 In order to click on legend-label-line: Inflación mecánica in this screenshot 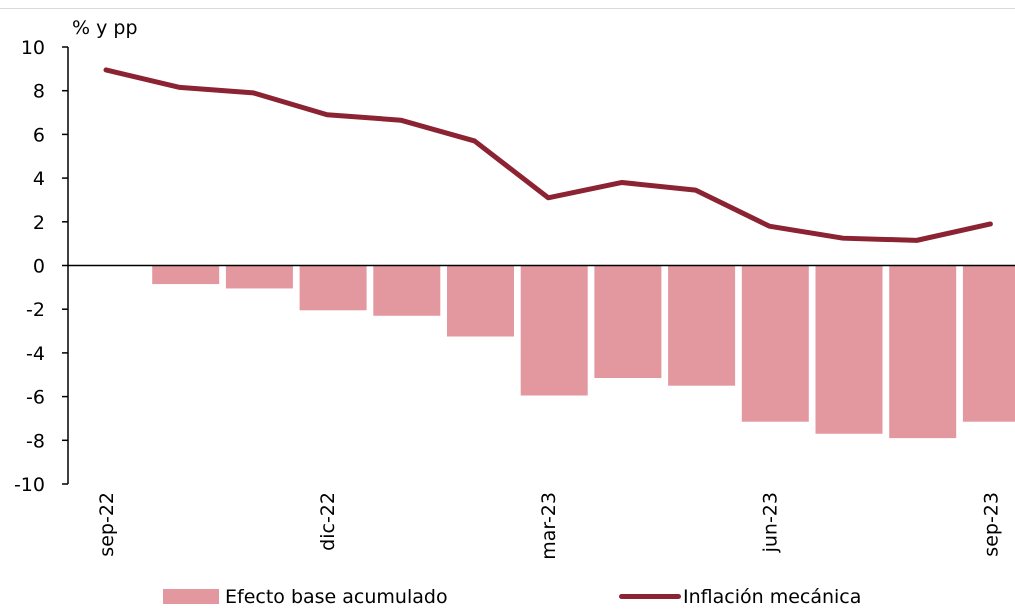, I will do `click(772, 596)`.